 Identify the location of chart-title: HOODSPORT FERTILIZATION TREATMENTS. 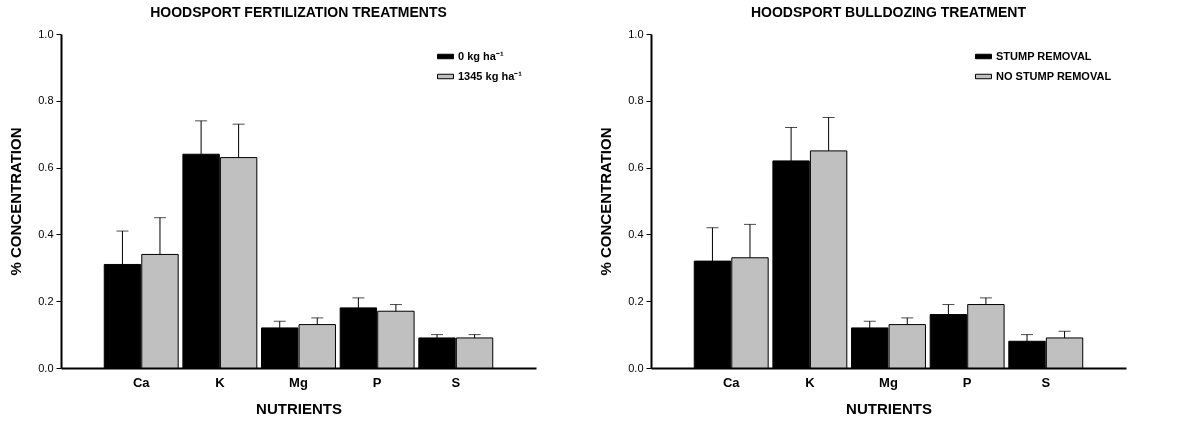
(298, 12).